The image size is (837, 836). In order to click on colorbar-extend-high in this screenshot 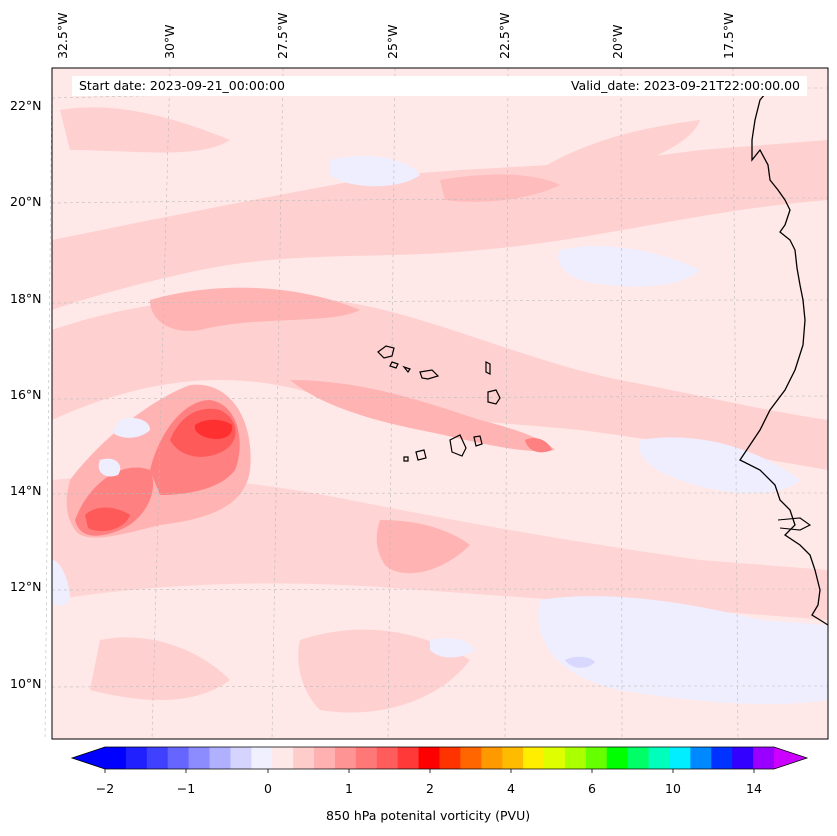, I will do `click(790, 758)`.